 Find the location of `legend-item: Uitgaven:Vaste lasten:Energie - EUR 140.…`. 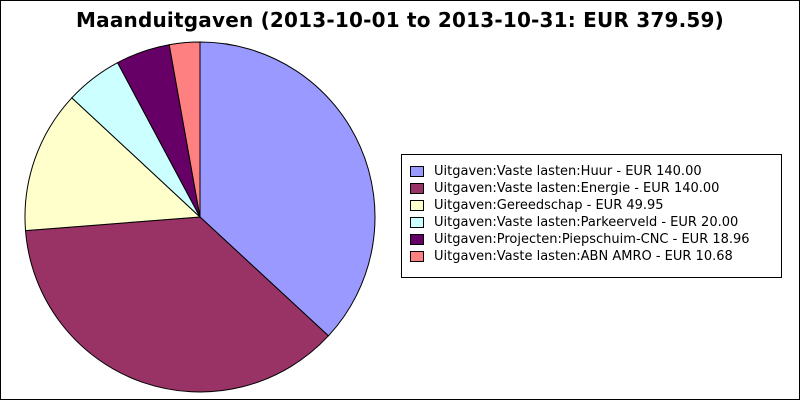

legend-item: Uitgaven:Vaste lasten:Energie - EUR 140.… is located at coordinates (564, 188).